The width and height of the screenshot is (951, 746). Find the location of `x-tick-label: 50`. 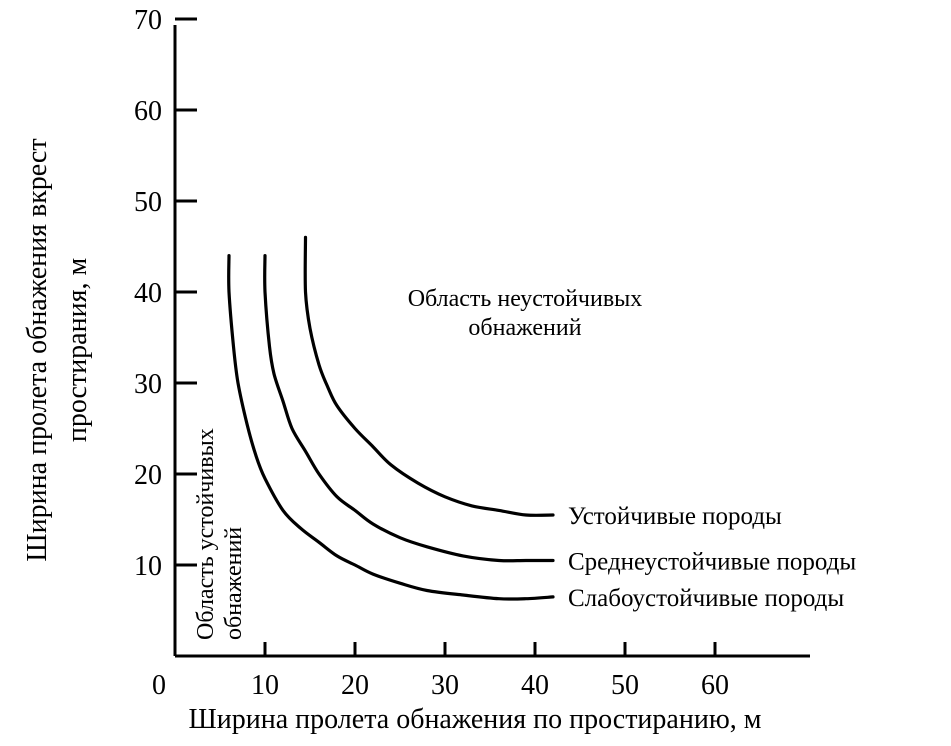

x-tick-label: 50 is located at coordinates (625, 685).